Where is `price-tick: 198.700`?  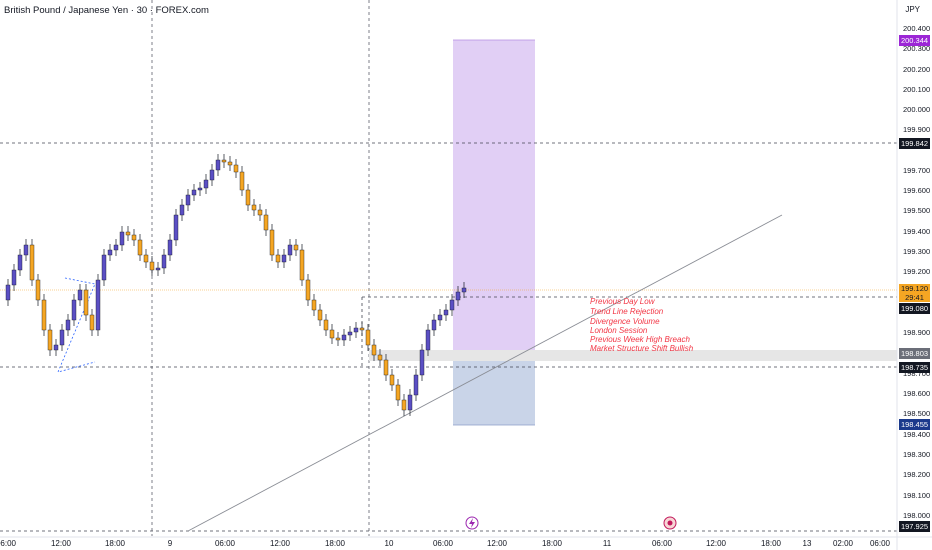
price-tick: 198.700 is located at coordinates (916, 373).